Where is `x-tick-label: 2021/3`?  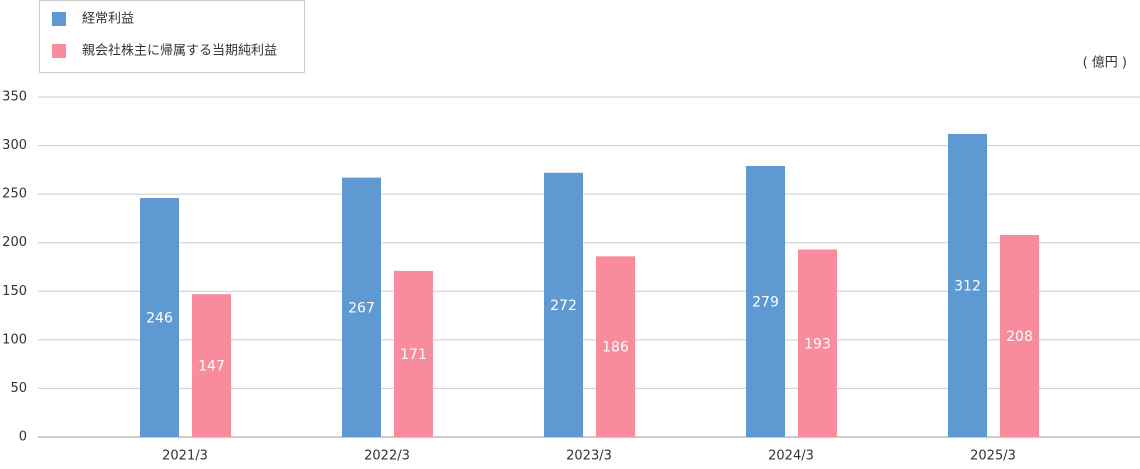 x-tick-label: 2021/3 is located at coordinates (185, 456).